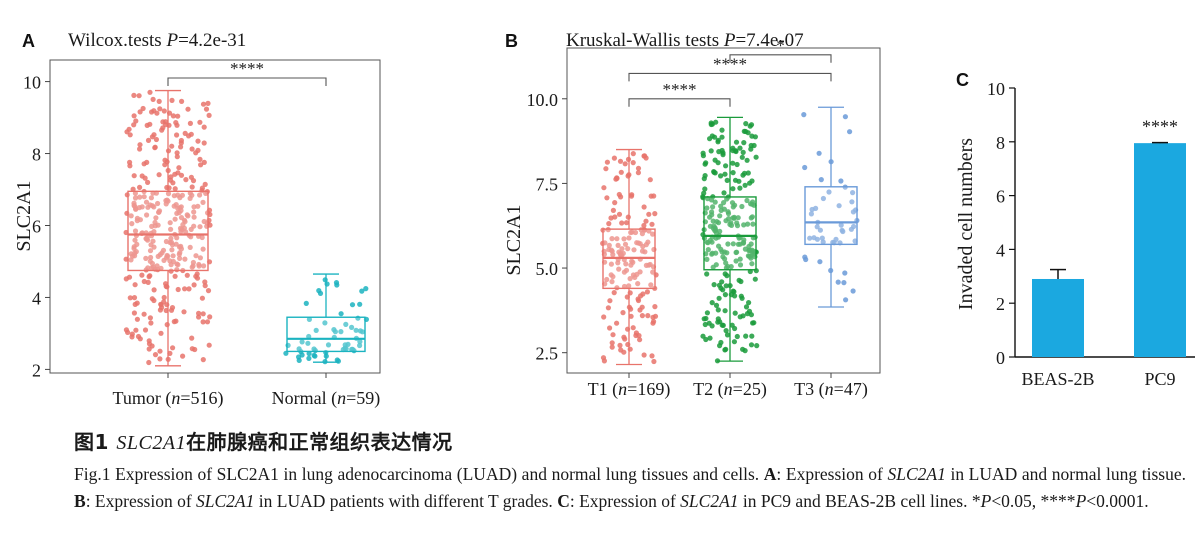 The width and height of the screenshot is (1200, 559). I want to click on y-axis-label: SLC2A1, so click(514, 239).